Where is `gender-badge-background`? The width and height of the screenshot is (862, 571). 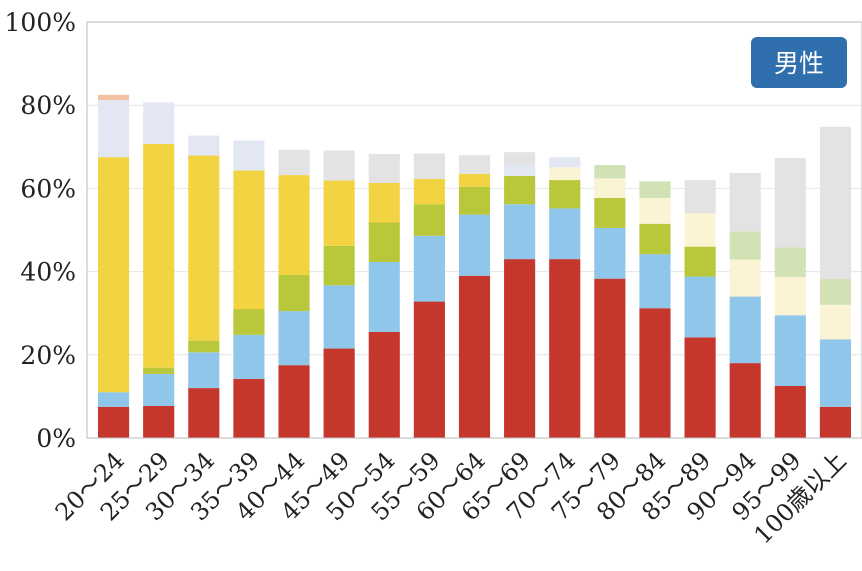 gender-badge-background is located at coordinates (799, 62).